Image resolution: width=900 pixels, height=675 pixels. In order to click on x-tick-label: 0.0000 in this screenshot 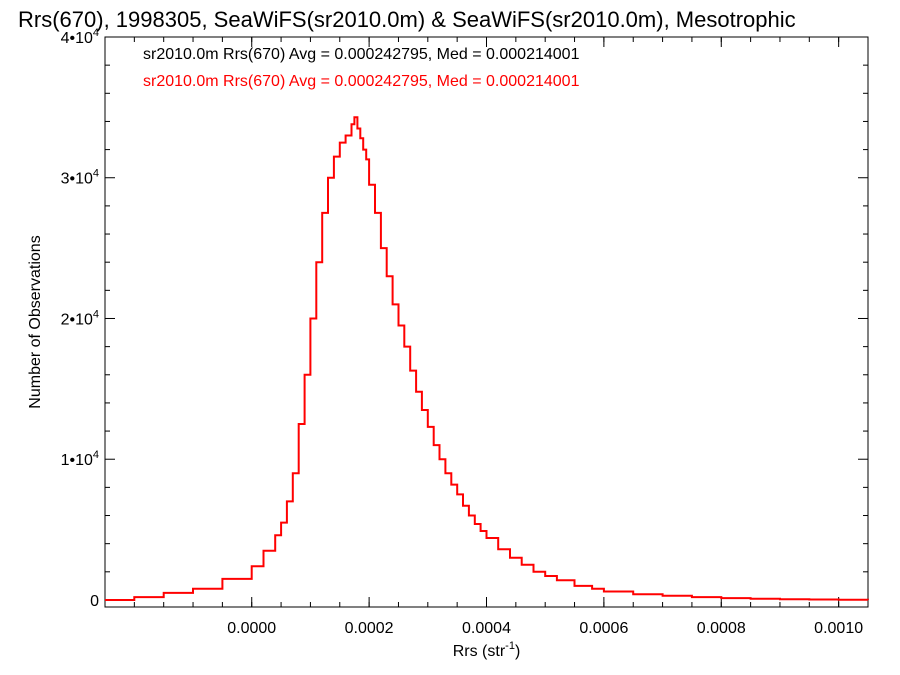, I will do `click(251, 628)`.